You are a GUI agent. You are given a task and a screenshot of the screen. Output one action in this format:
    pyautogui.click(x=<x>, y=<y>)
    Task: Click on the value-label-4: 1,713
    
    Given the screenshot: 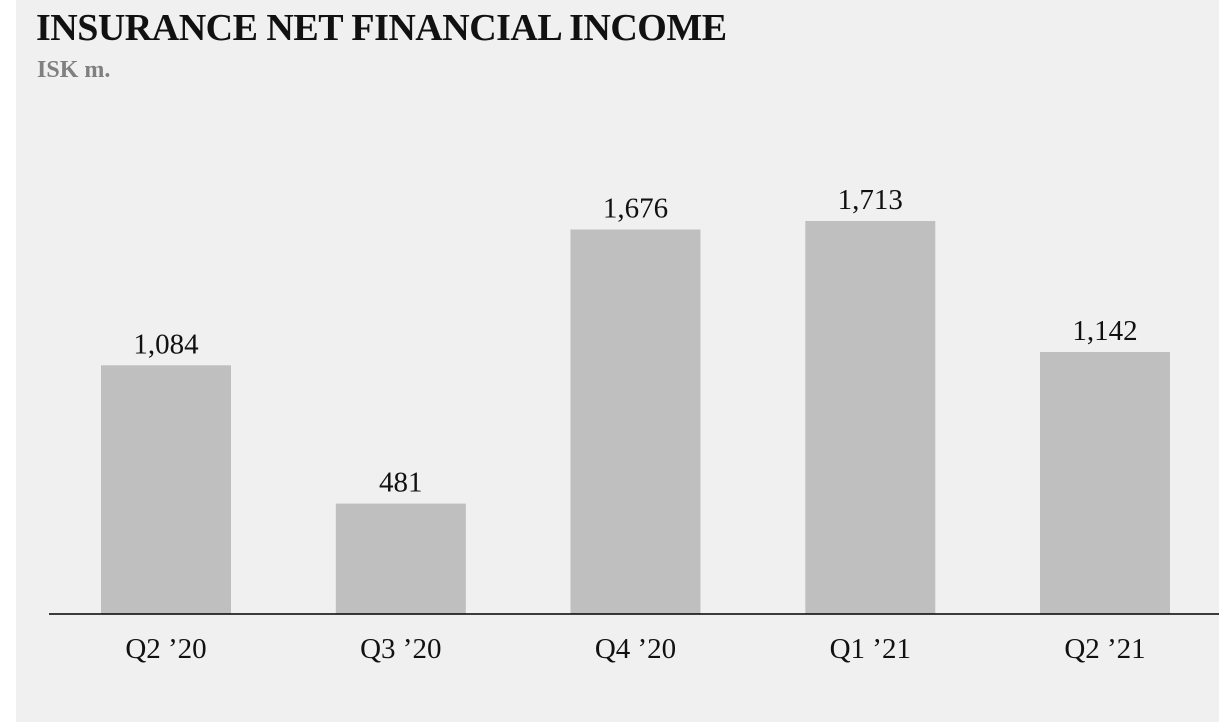 What is the action you would take?
    pyautogui.click(x=870, y=200)
    